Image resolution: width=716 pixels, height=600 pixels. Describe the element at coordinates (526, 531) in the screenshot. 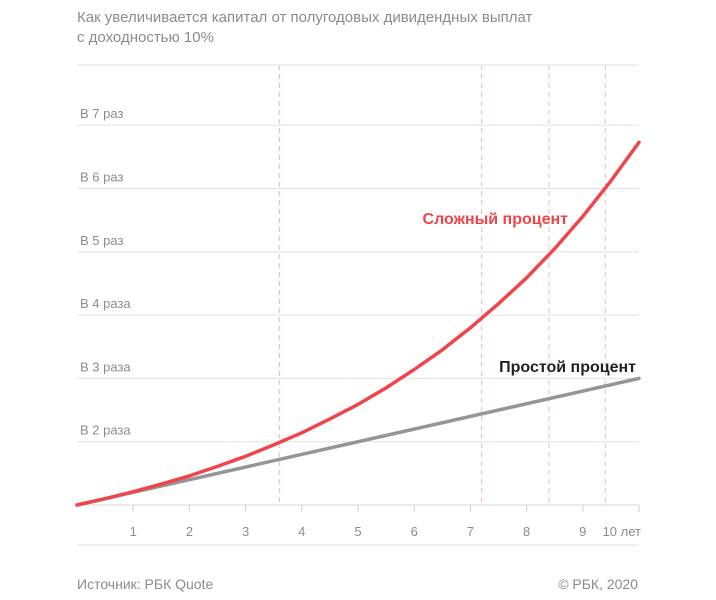

I see `x-tick-label: 8` at that location.